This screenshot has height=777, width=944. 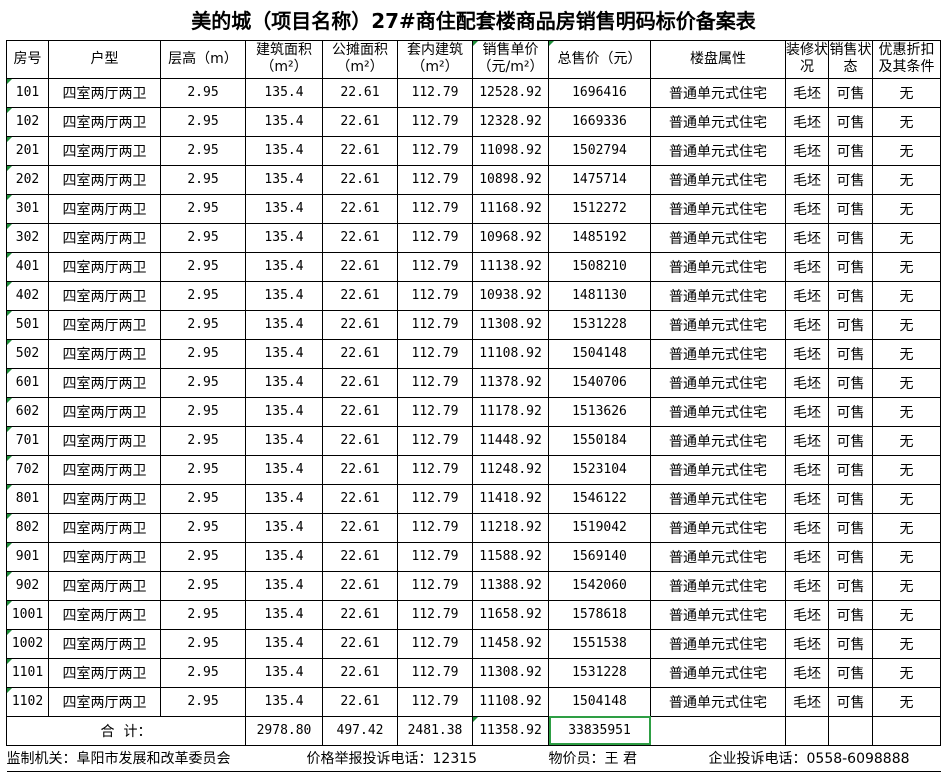 What do you see at coordinates (510, 150) in the screenshot?
I see `cell-unit-price: 11098.92` at bounding box center [510, 150].